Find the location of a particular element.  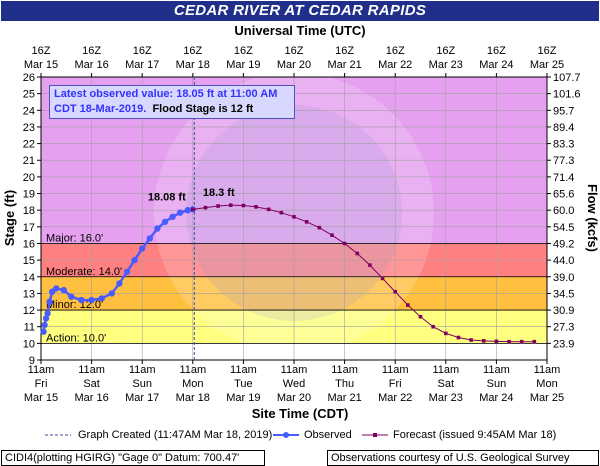

flow-tick-label: 30.9 is located at coordinates (563, 311).